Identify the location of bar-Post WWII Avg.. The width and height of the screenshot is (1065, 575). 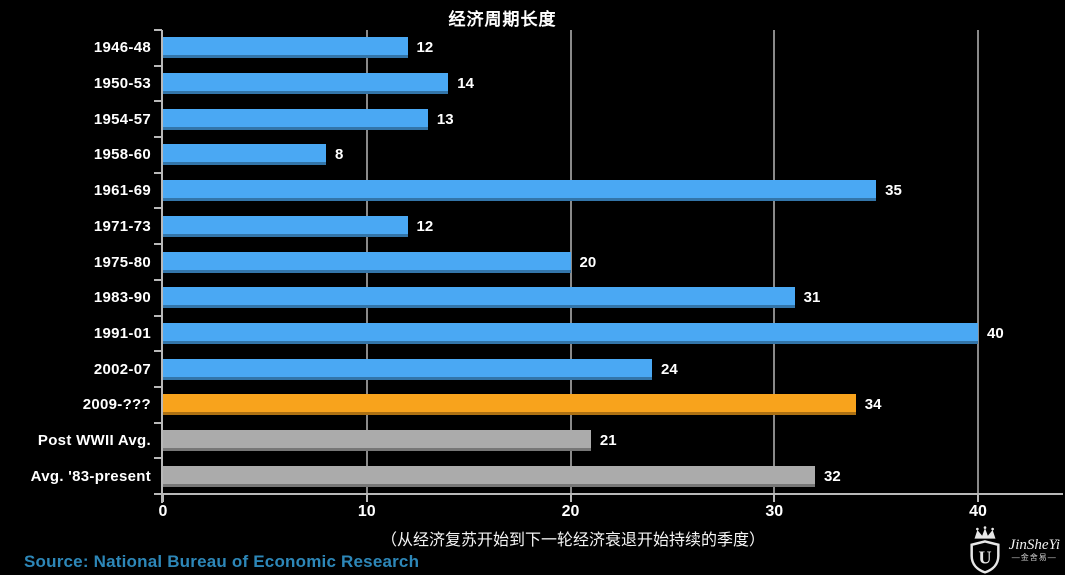
(377, 440).